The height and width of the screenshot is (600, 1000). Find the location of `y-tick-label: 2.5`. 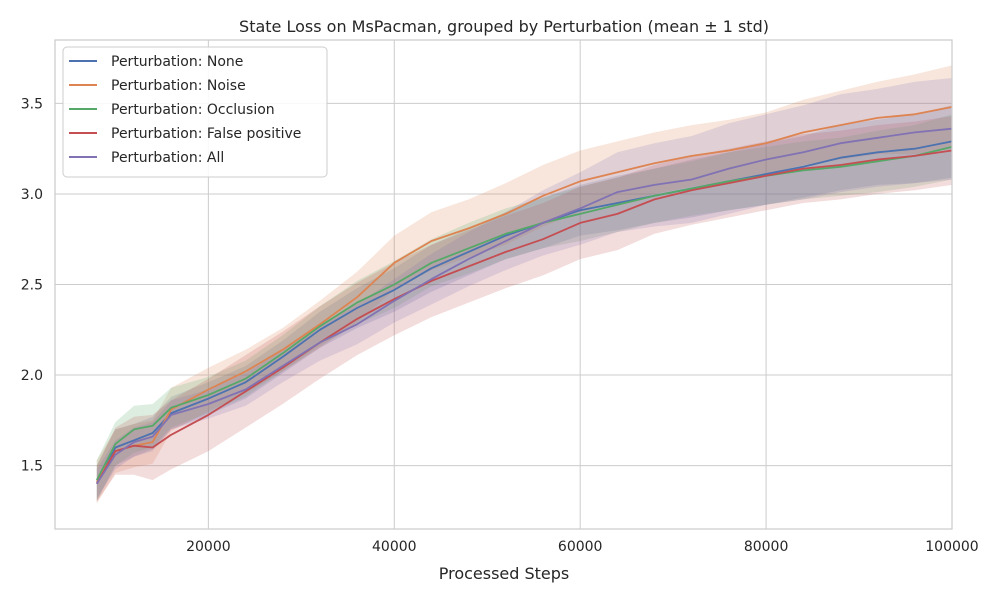

y-tick-label: 2.5 is located at coordinates (32, 286).